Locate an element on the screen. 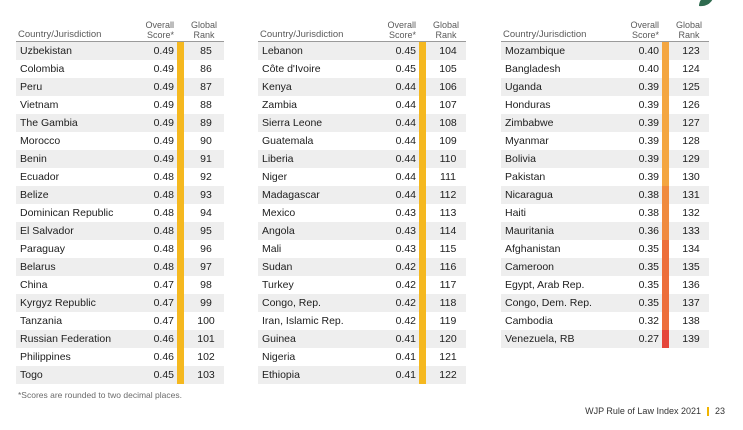  table-row: Venezuela, RB 0.27 139 is located at coordinates (605, 339).